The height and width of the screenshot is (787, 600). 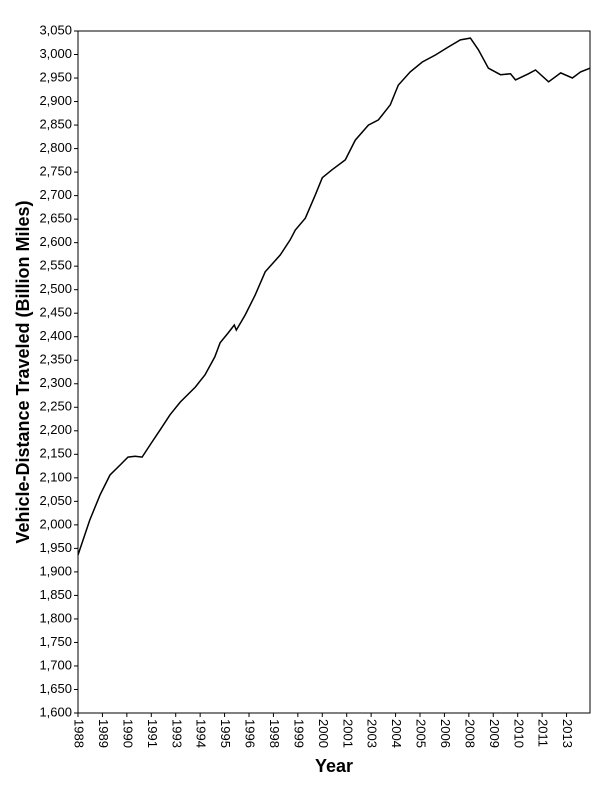 I want to click on x-tick-label: 1995, so click(x=225, y=733).